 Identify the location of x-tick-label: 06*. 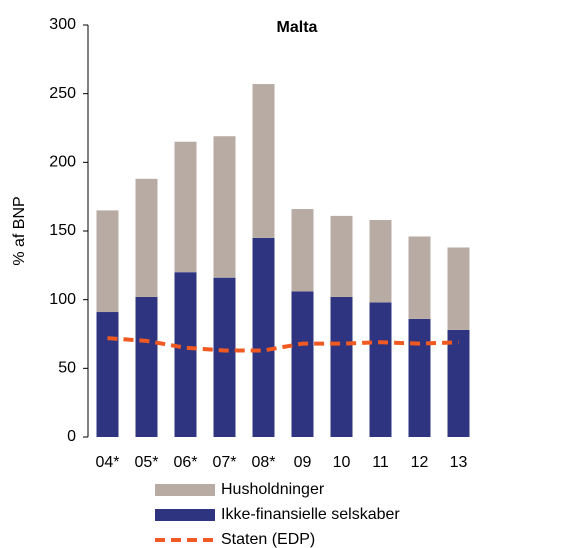
(185, 462).